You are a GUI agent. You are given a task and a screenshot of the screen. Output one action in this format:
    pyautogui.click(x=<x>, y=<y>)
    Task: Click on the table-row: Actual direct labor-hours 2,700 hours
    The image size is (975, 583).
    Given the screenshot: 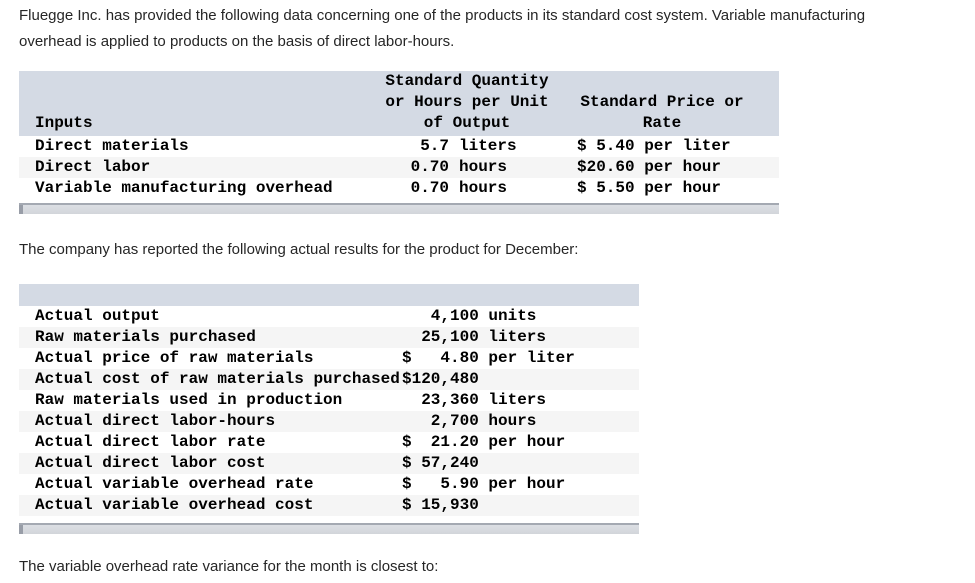 What is the action you would take?
    pyautogui.click(x=329, y=421)
    